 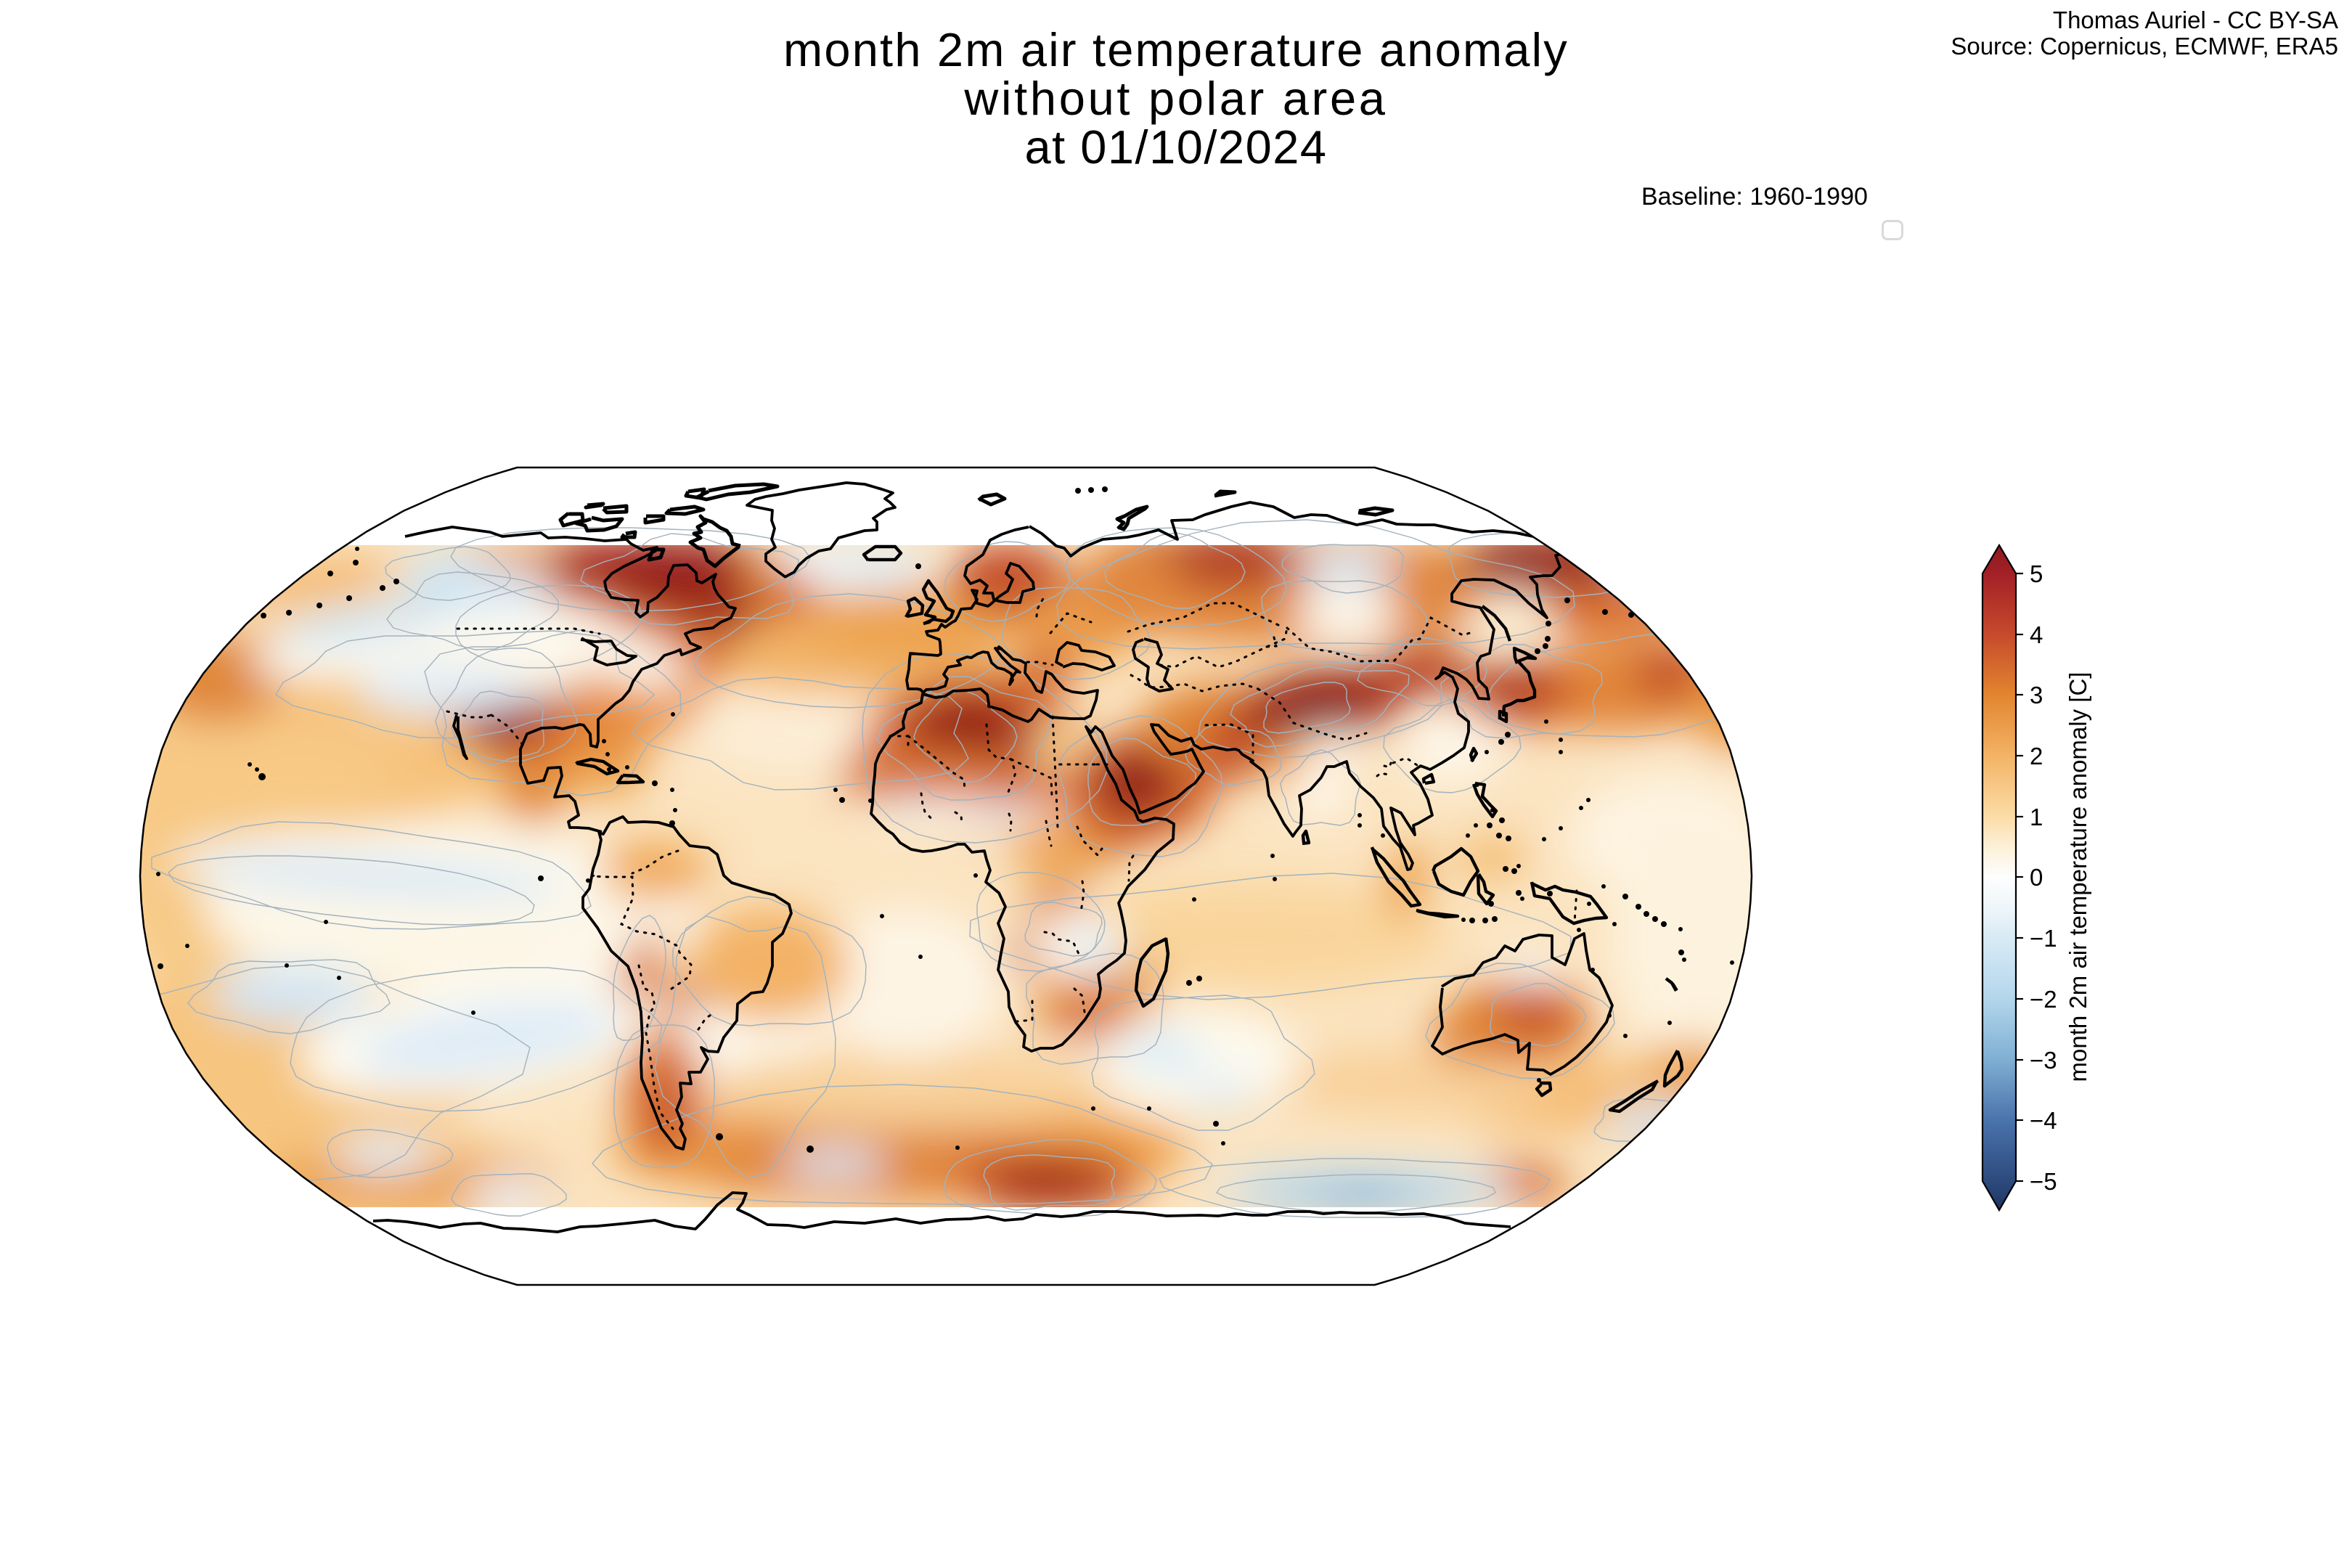 What do you see at coordinates (2037, 635) in the screenshot?
I see `svg-text: 4` at bounding box center [2037, 635].